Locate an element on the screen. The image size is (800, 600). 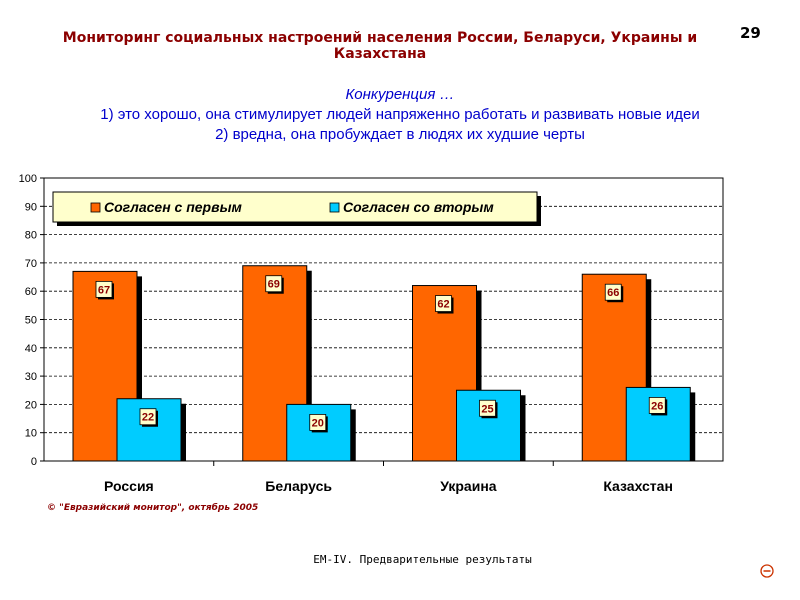
data-label: 26 is located at coordinates (657, 406).